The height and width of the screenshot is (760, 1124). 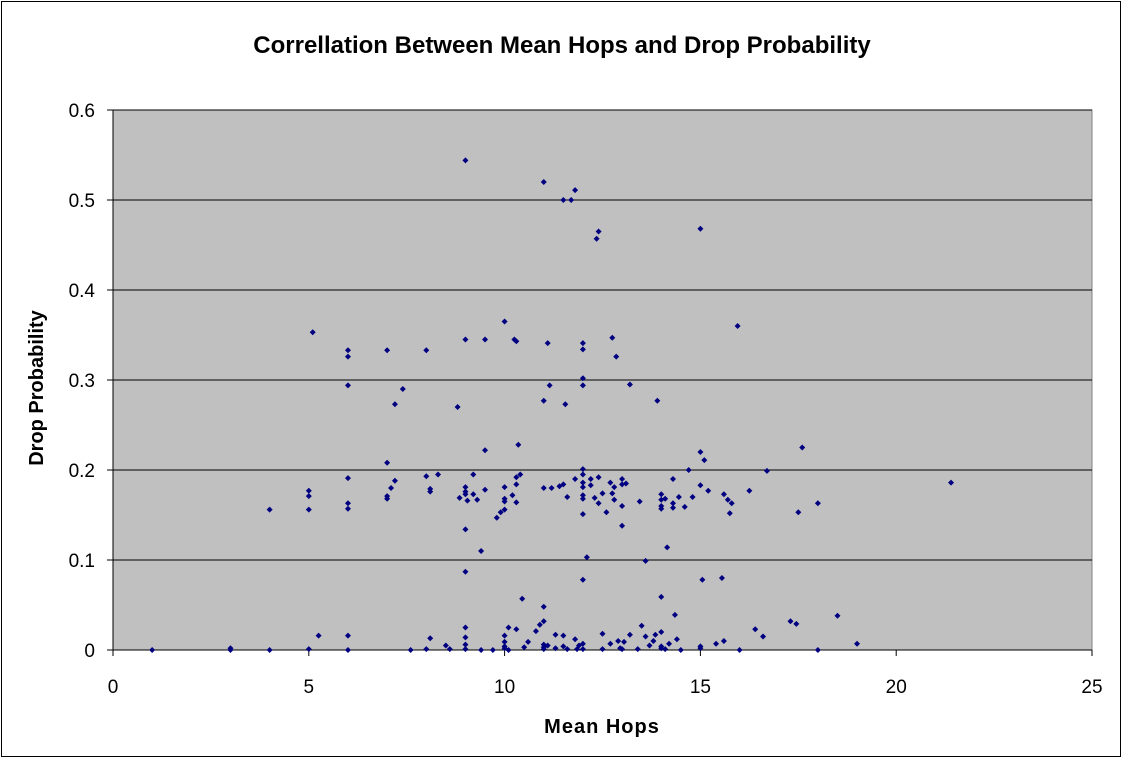 What do you see at coordinates (700, 687) in the screenshot?
I see `x-tick-label-3: 15` at bounding box center [700, 687].